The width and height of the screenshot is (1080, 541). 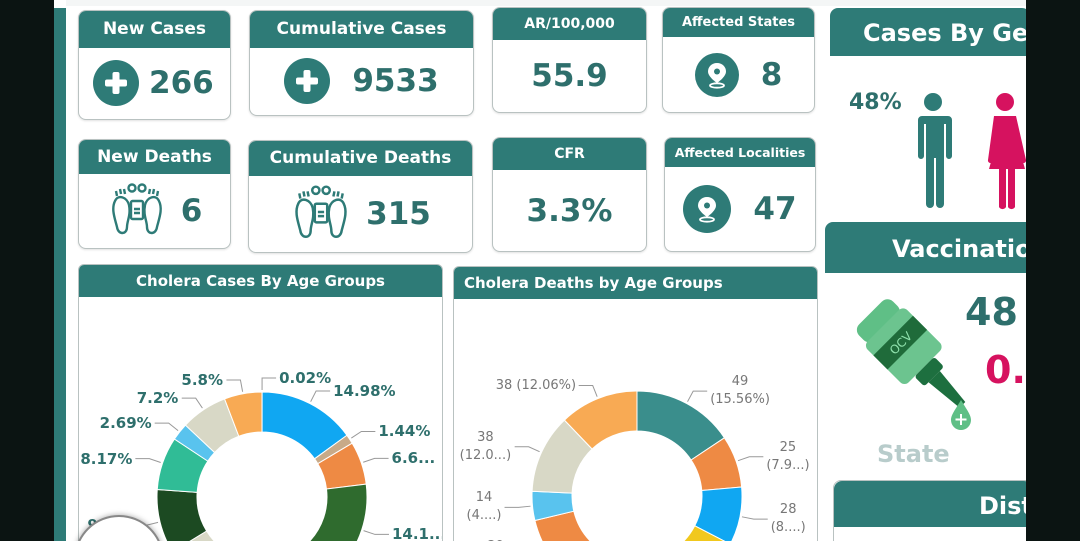 I want to click on vaccination-value-primary: 48, so click(x=991, y=312).